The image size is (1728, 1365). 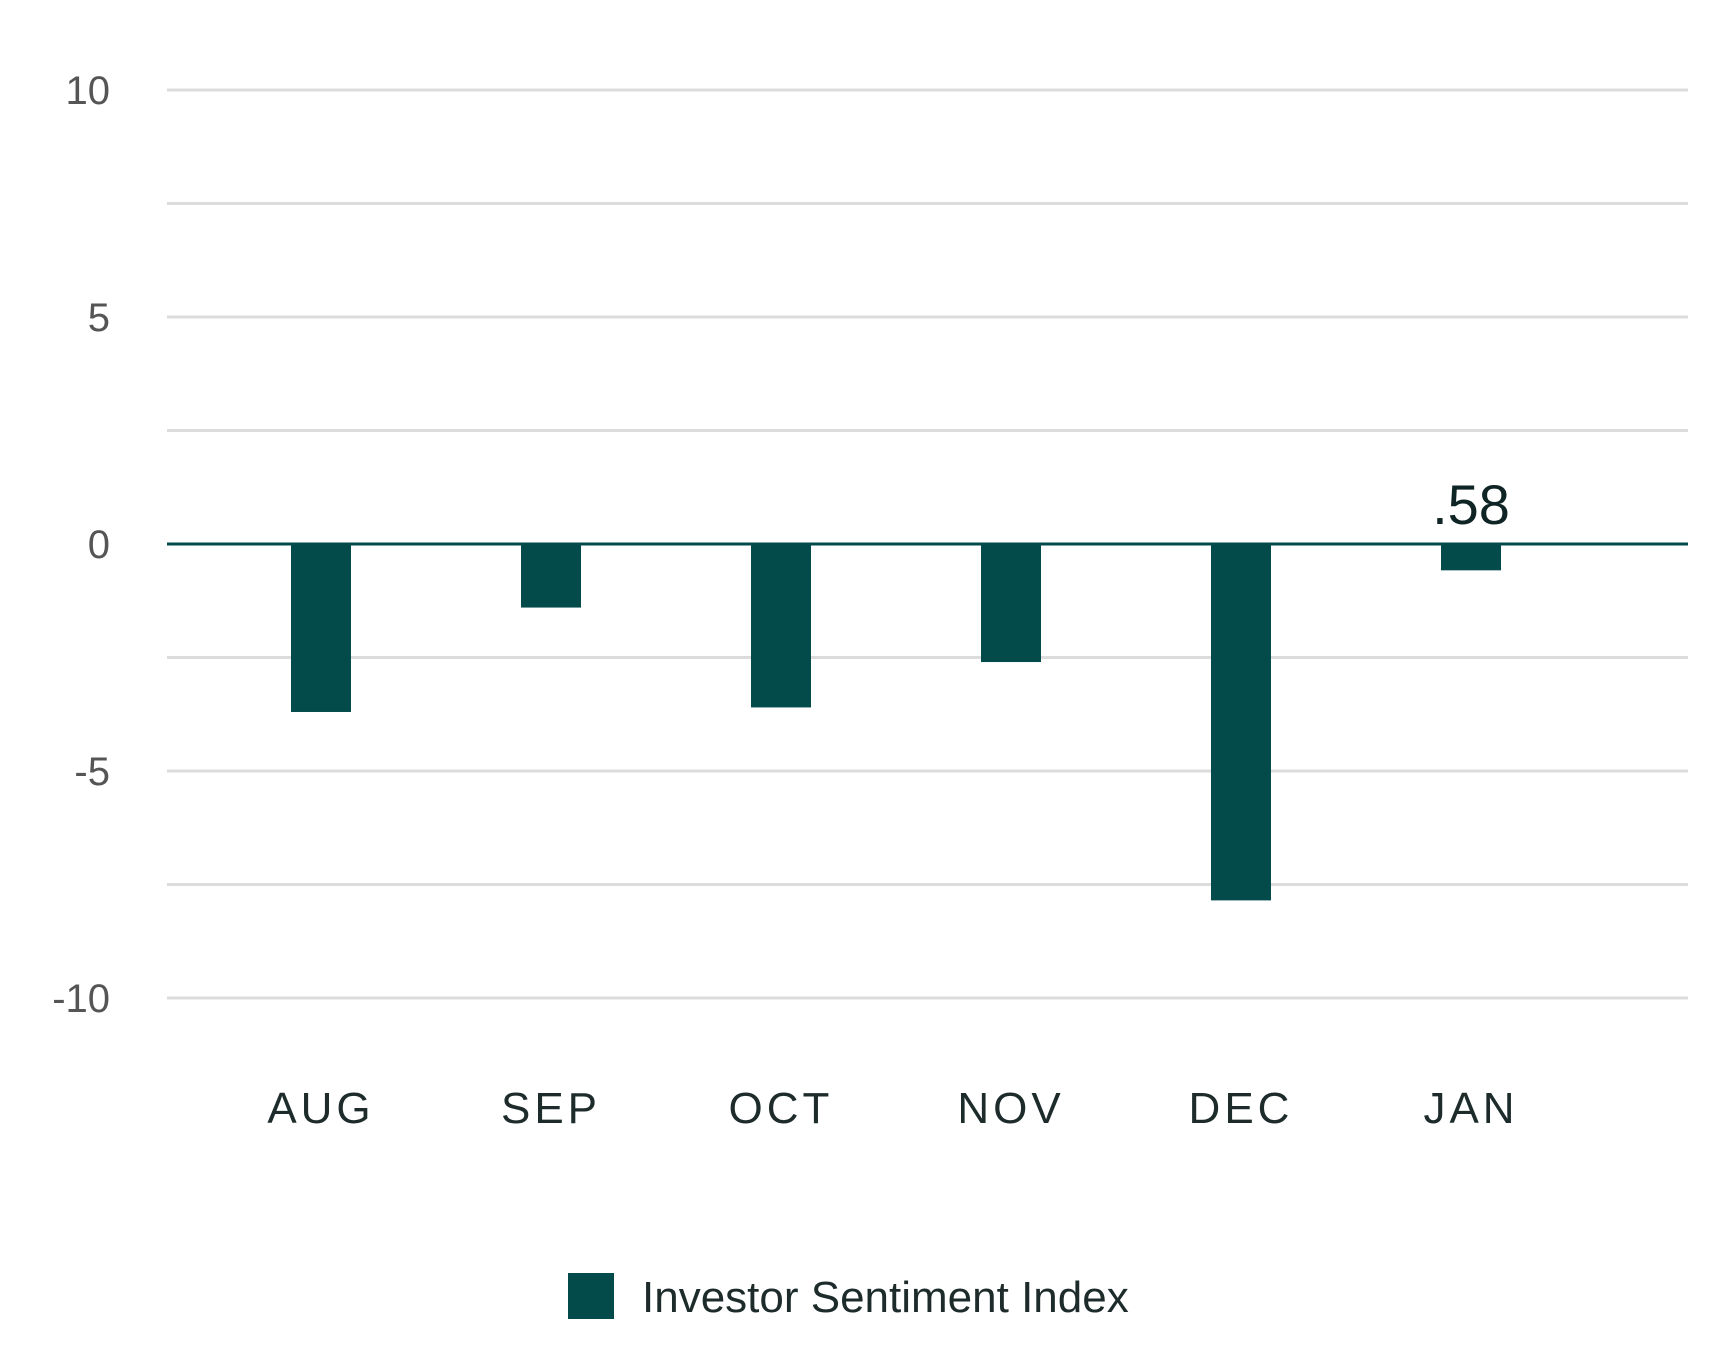 I want to click on x-axis-labels: AUG SEP OCT NOV DEC JAN, so click(x=892, y=1108).